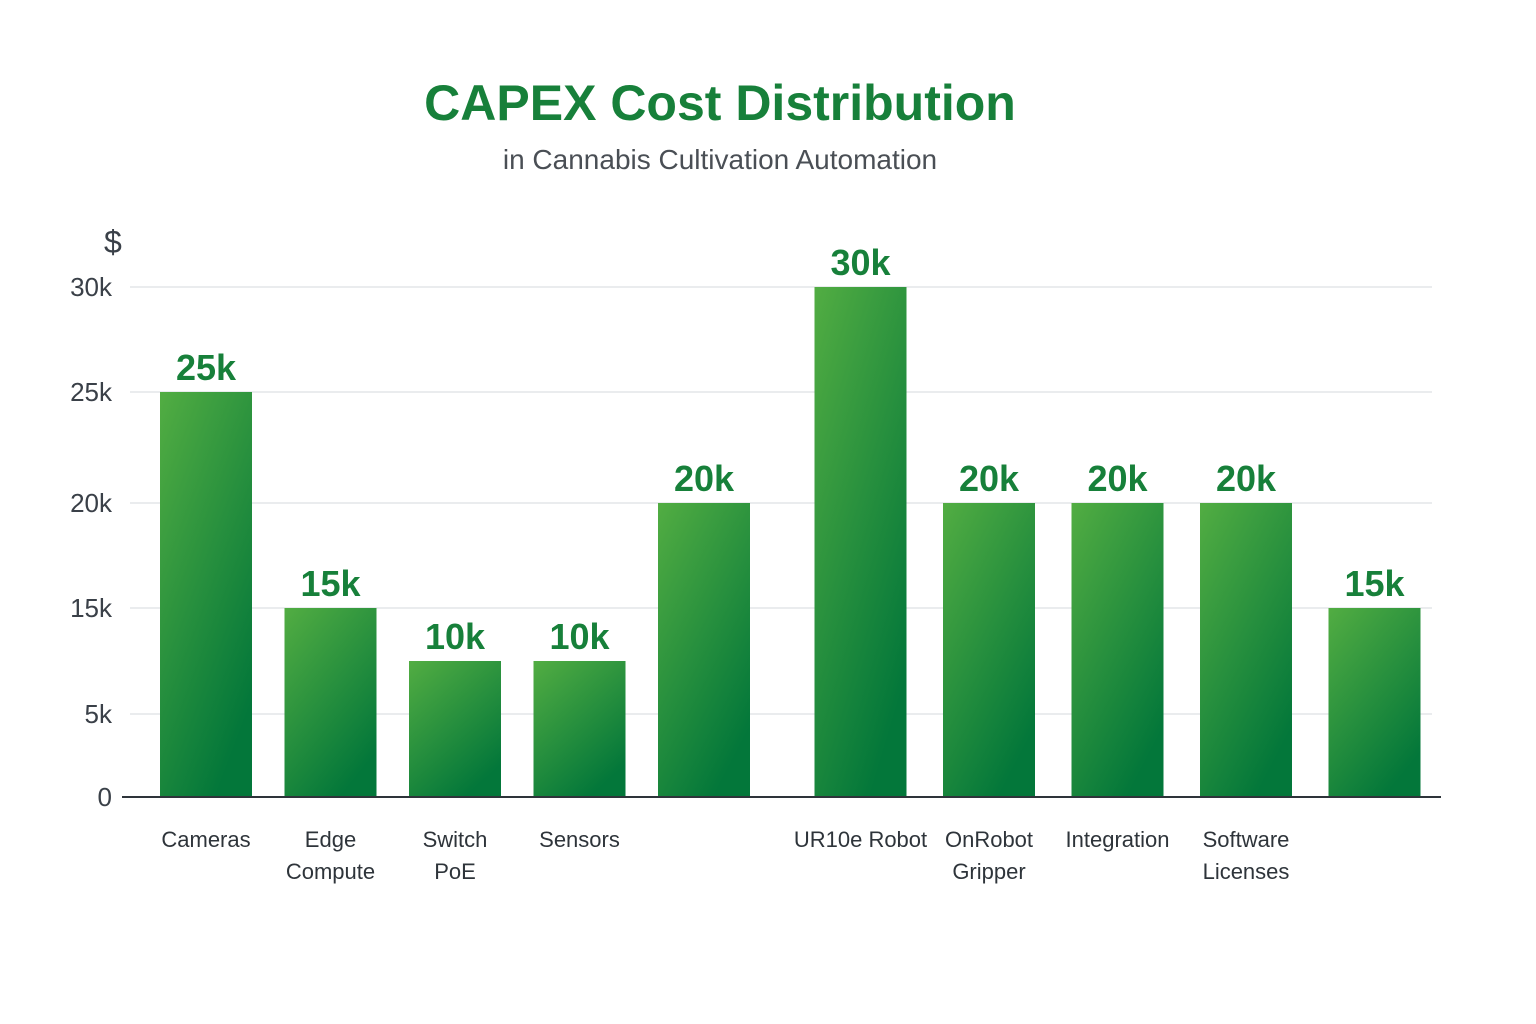 This screenshot has width=1536, height=1024. I want to click on y-tick-label: 25k, so click(91, 392).